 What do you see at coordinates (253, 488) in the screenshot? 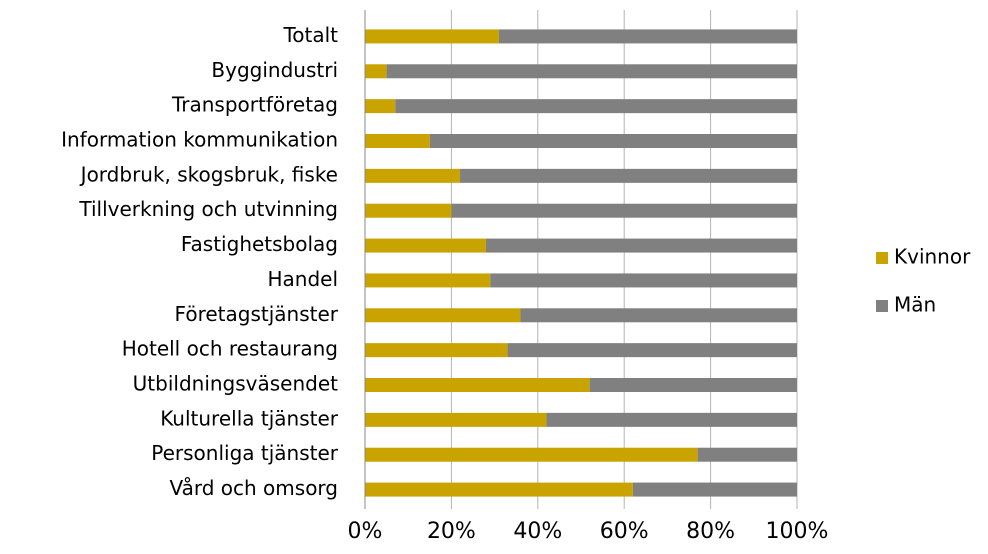
I see `y-tick-label: Vård och omsorg` at bounding box center [253, 488].